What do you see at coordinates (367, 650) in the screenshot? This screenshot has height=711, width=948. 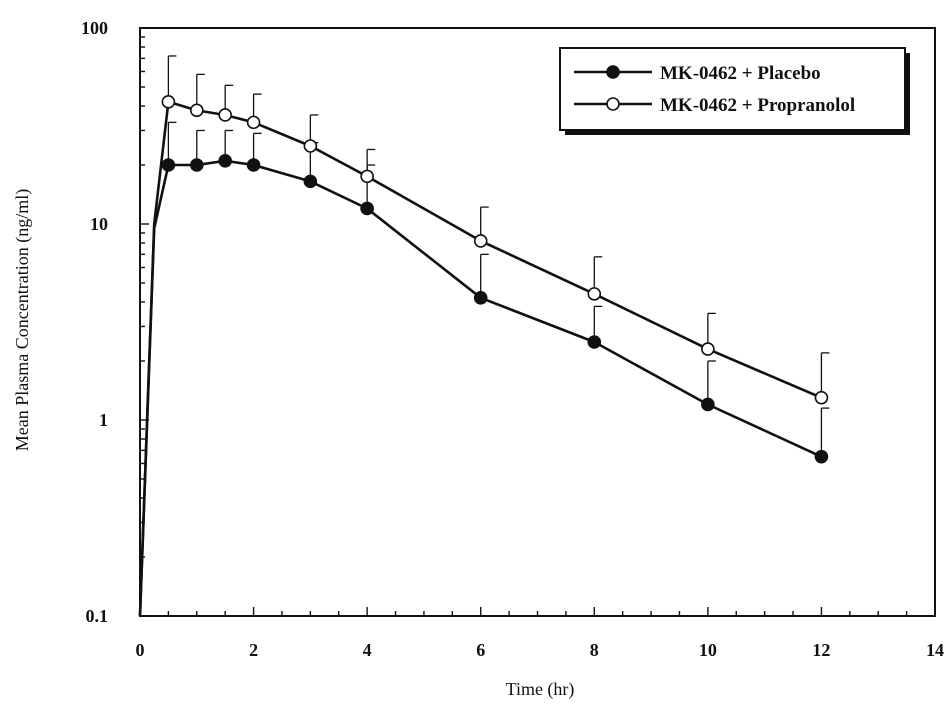 I see `x-tick-label: 4` at bounding box center [367, 650].